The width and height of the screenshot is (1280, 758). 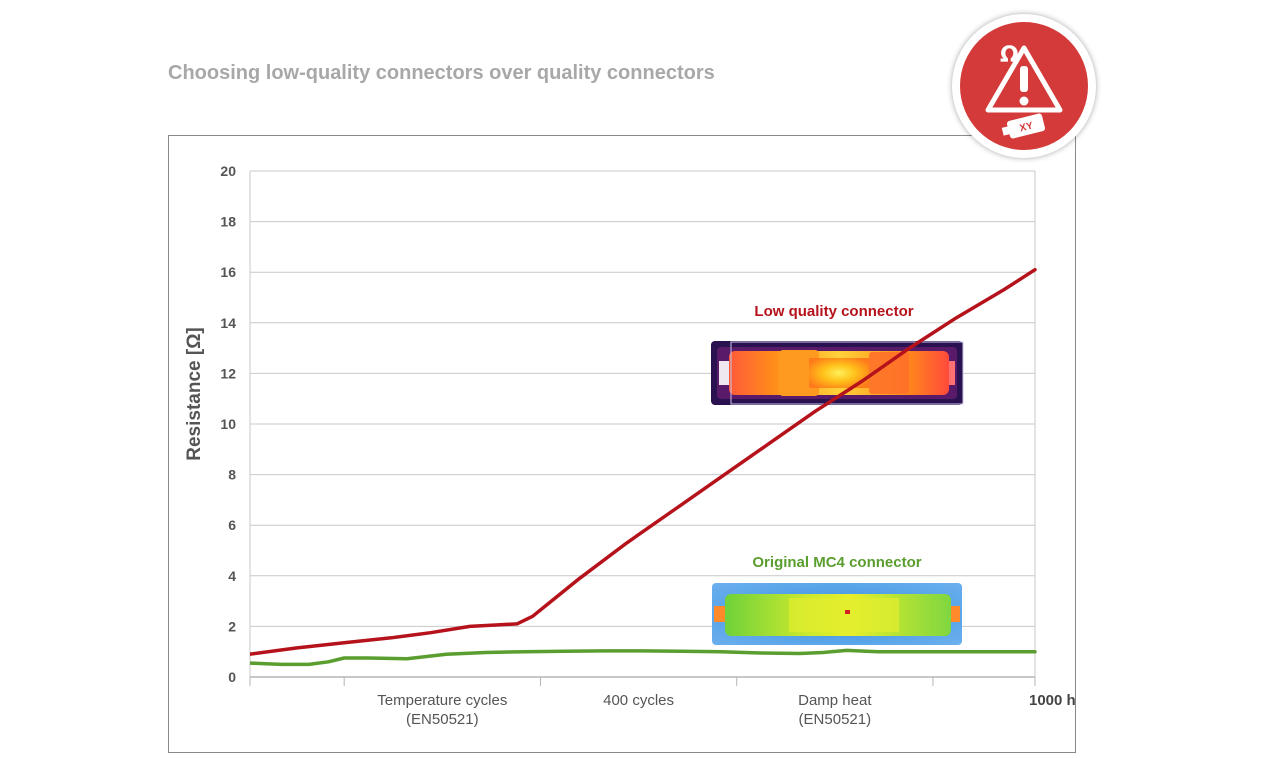 I want to click on y-tick-label: 18, so click(x=228, y=222).